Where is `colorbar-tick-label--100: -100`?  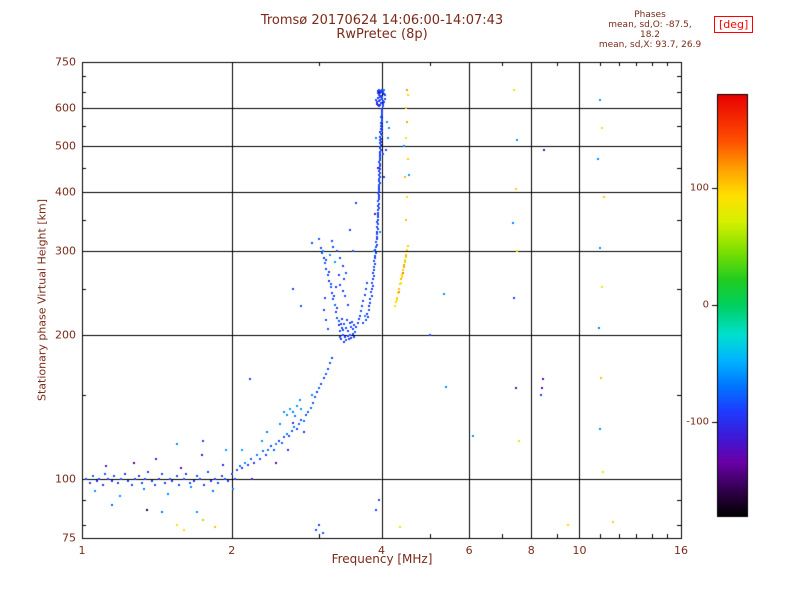 colorbar-tick-label--100: -100 is located at coordinates (697, 422).